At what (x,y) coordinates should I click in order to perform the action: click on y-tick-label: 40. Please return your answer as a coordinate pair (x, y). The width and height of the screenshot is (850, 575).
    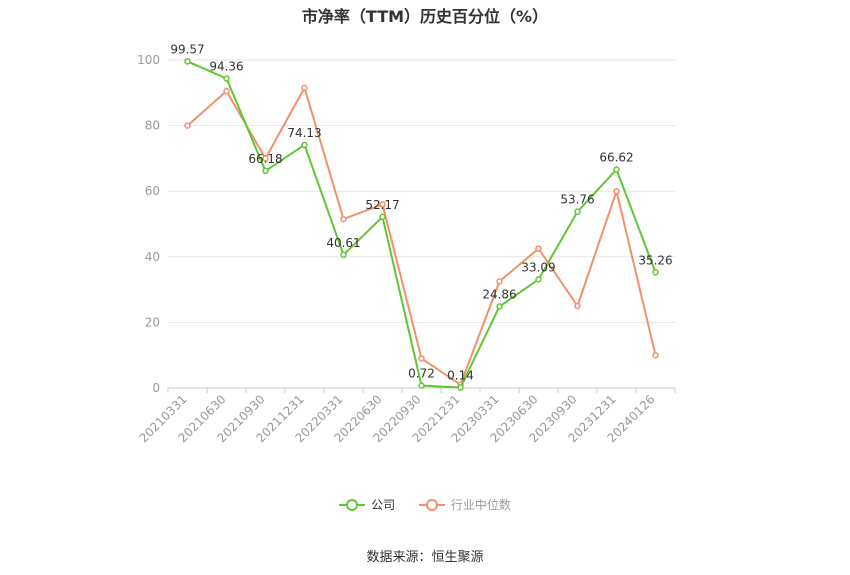
    Looking at the image, I should click on (152, 257).